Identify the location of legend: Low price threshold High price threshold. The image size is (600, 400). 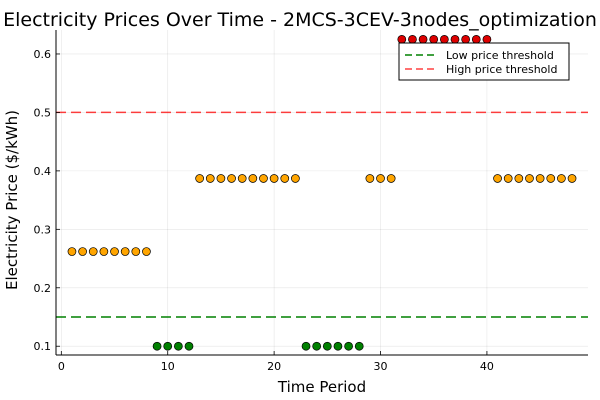
(484, 61).